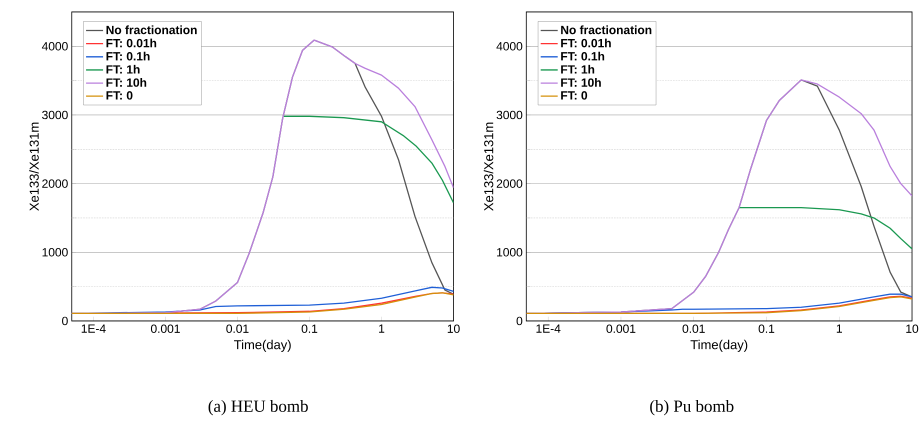 Image resolution: width=922 pixels, height=430 pixels. What do you see at coordinates (258, 408) in the screenshot?
I see `text: (a) HEU bomb` at bounding box center [258, 408].